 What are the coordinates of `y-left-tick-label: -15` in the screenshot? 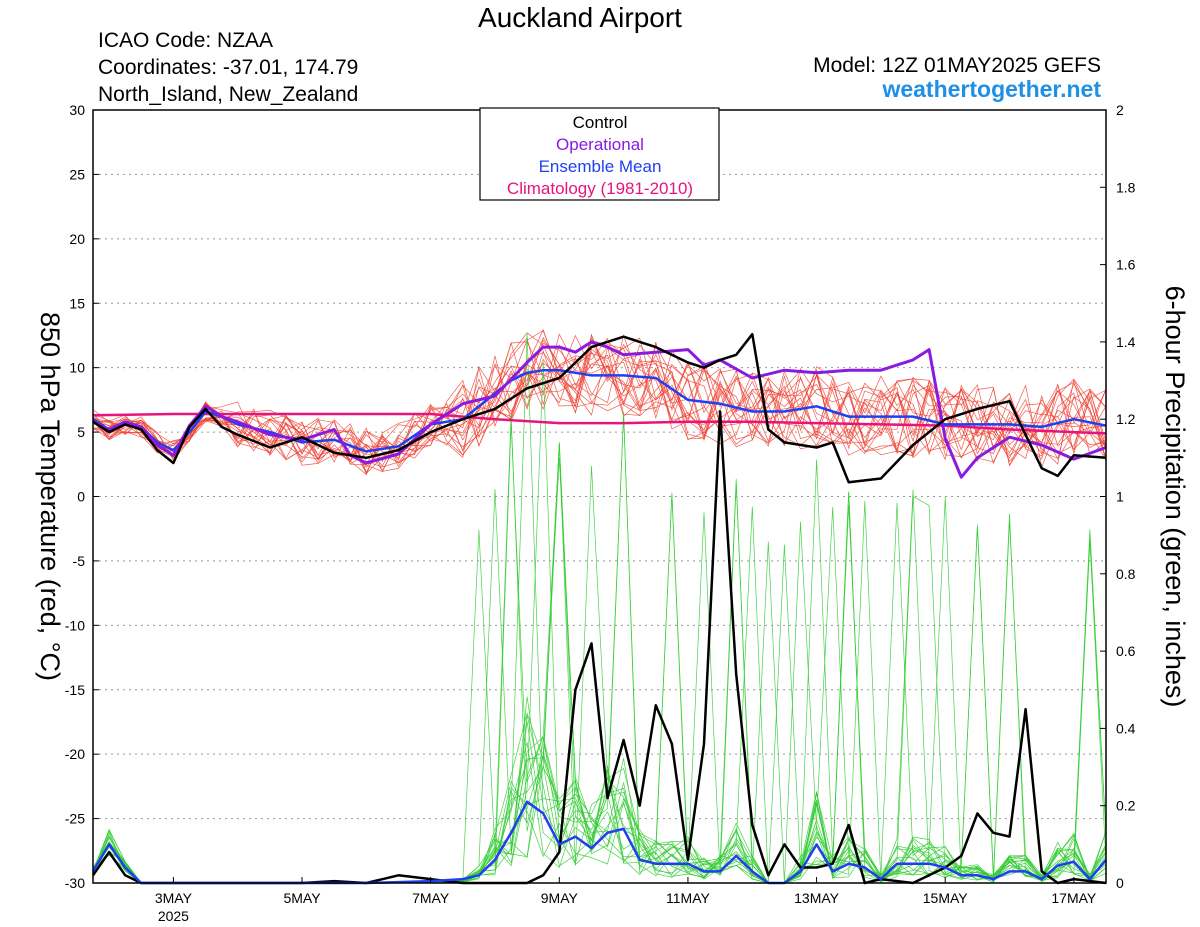 It's located at (75, 690).